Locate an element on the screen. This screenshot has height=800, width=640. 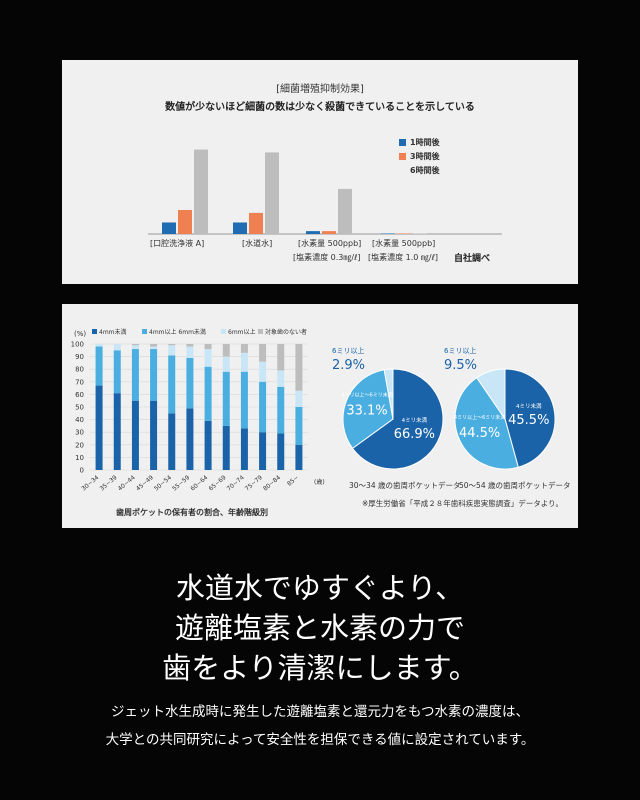
legend-label-3: 6mm以上 is located at coordinates (242, 332).